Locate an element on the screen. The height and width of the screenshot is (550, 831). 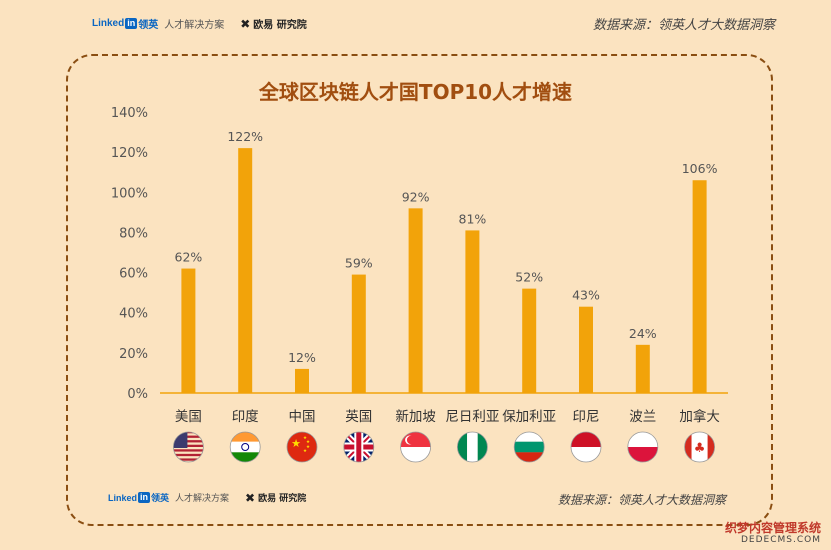
indonesia-flag-icon is located at coordinates (586, 447).